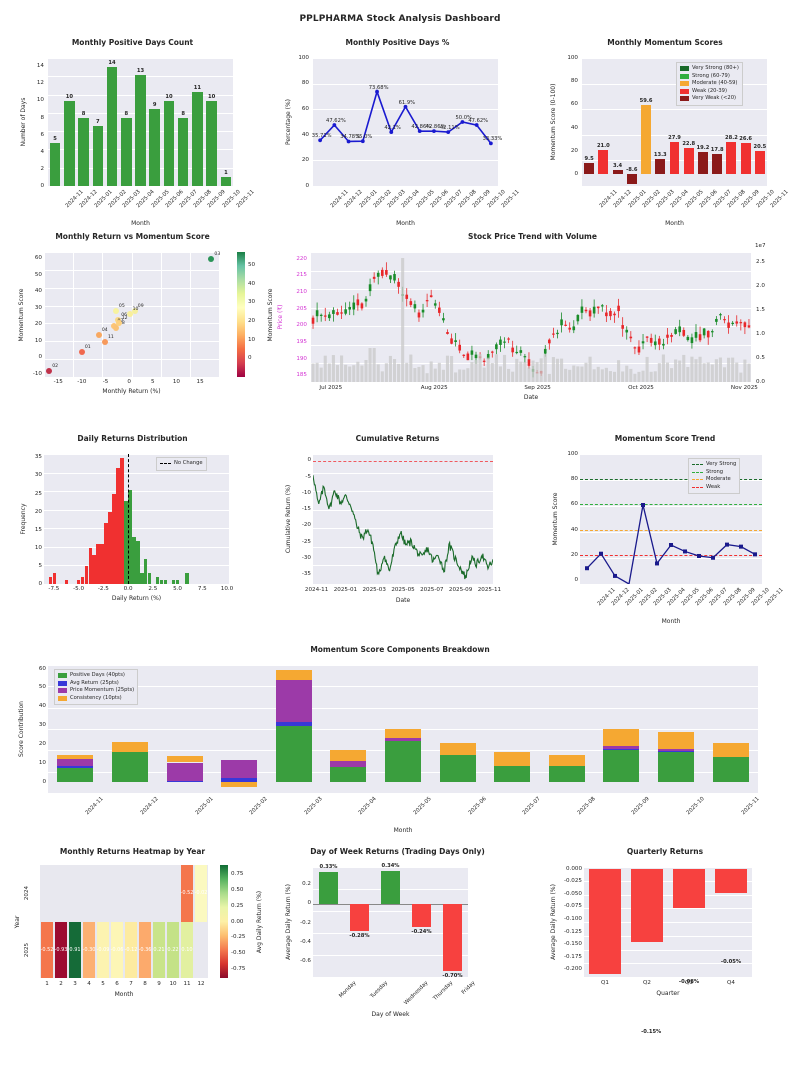  Describe the element at coordinates (744, 388) in the screenshot. I see `x-tick-label: Nov 2025` at that location.